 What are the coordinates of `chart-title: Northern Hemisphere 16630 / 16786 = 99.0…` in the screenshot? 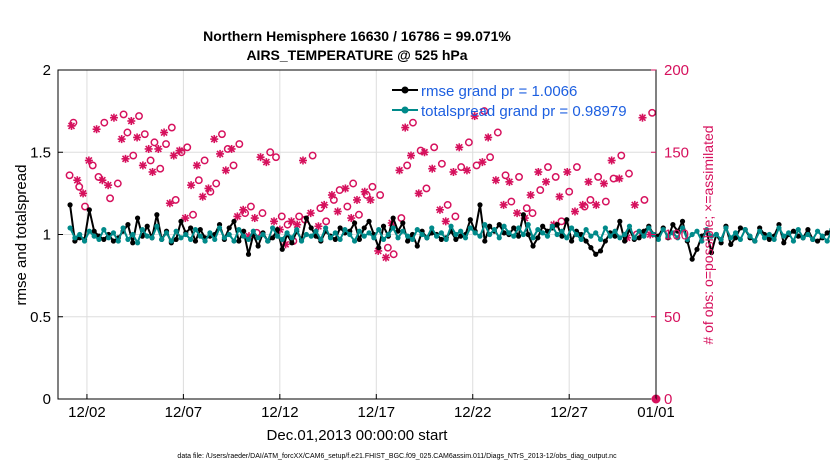 It's located at (357, 36).